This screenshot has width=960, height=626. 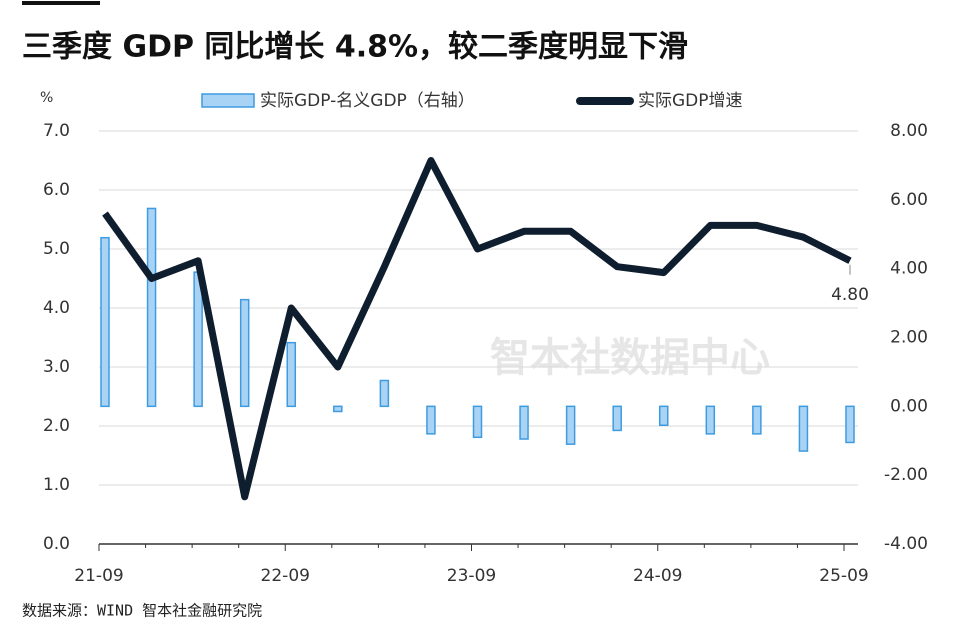 I want to click on x-tick-label: 21-09, so click(x=98, y=576).